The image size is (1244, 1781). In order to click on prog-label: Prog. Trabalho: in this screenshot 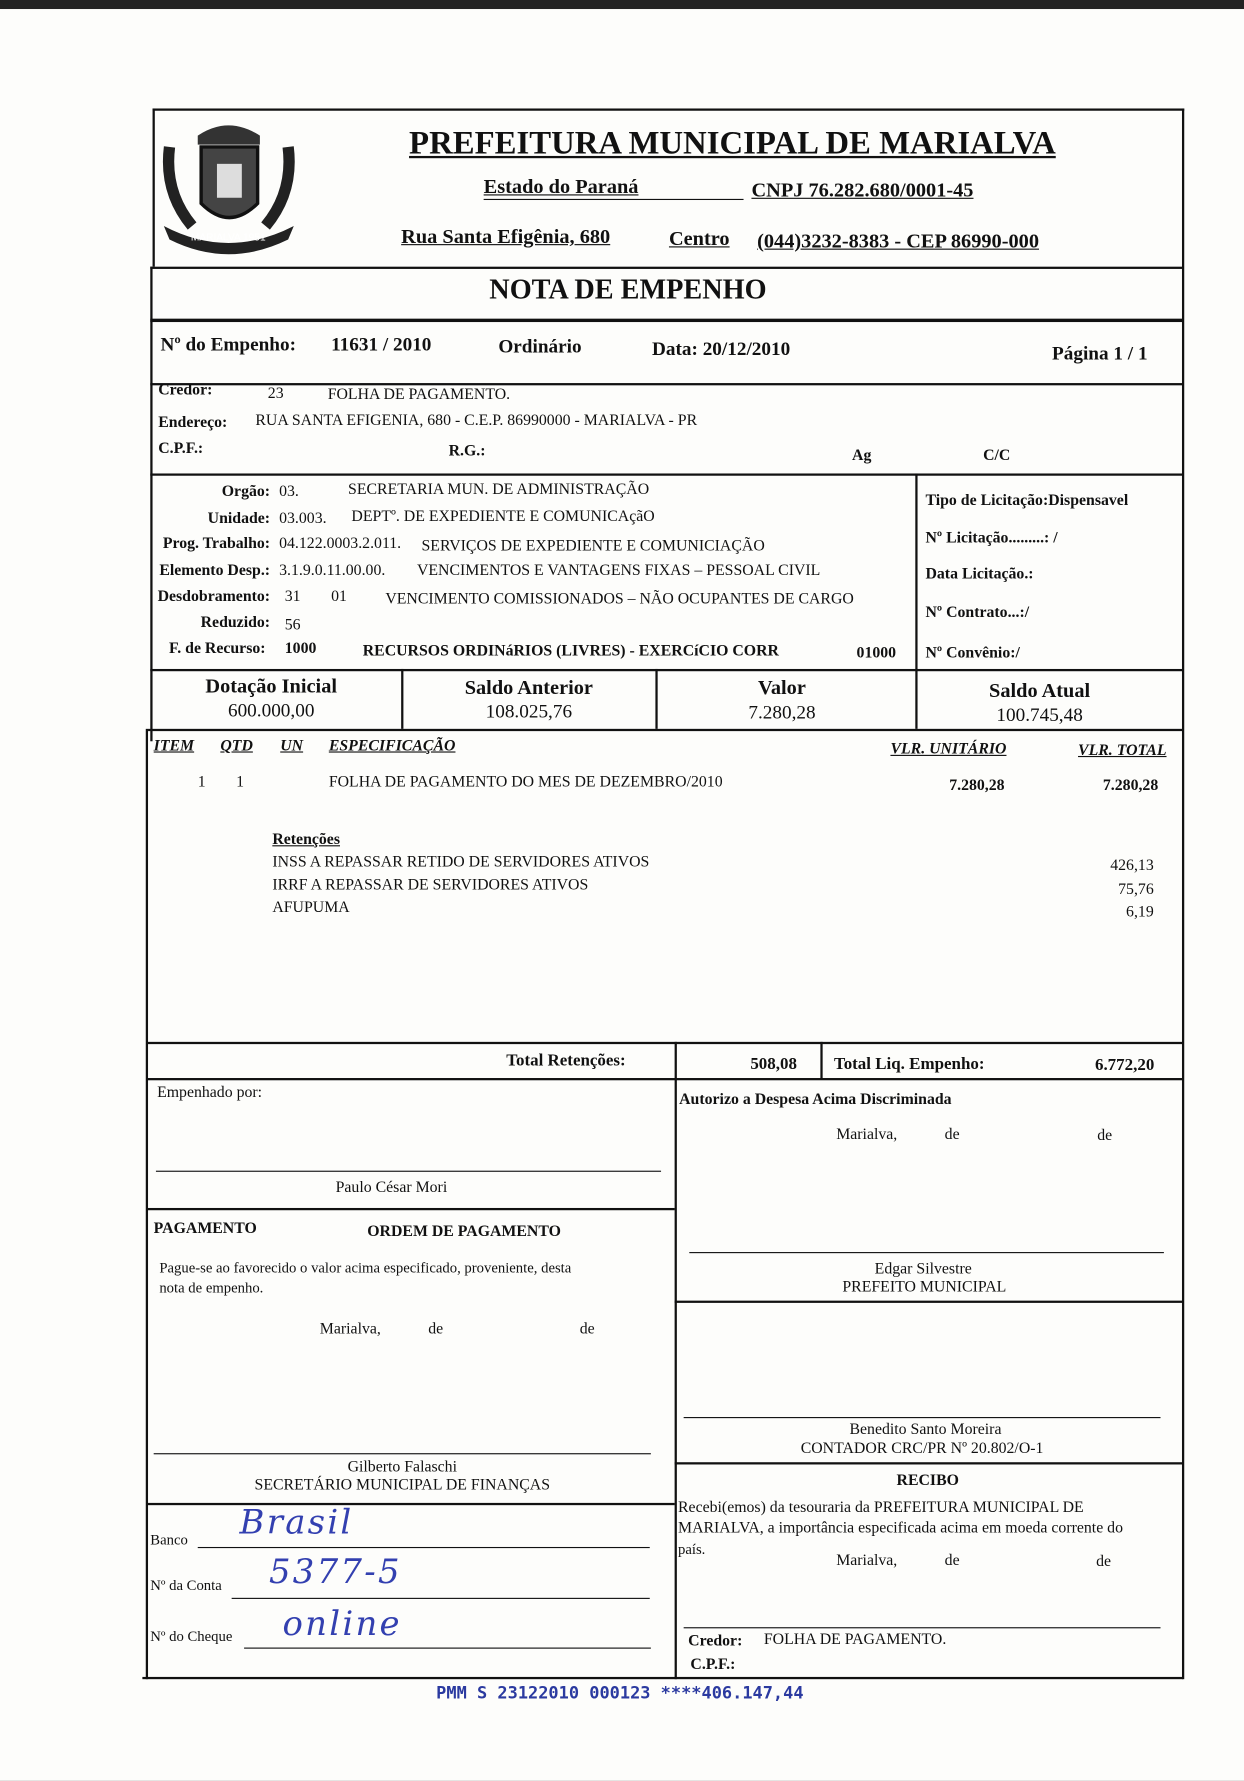, I will do `click(216, 544)`.